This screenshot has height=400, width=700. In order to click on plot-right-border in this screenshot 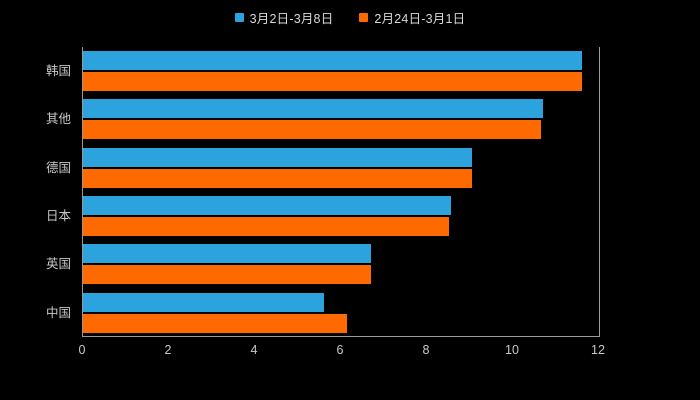, I will do `click(599, 192)`.